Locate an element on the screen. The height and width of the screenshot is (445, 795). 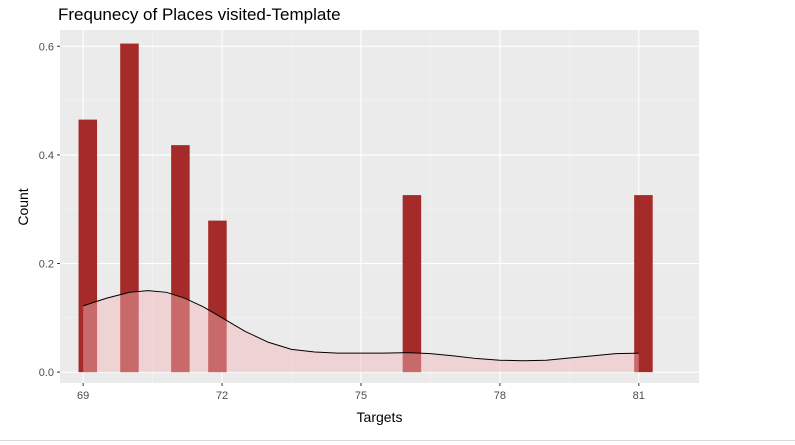
density-curve is located at coordinates (360, 331).